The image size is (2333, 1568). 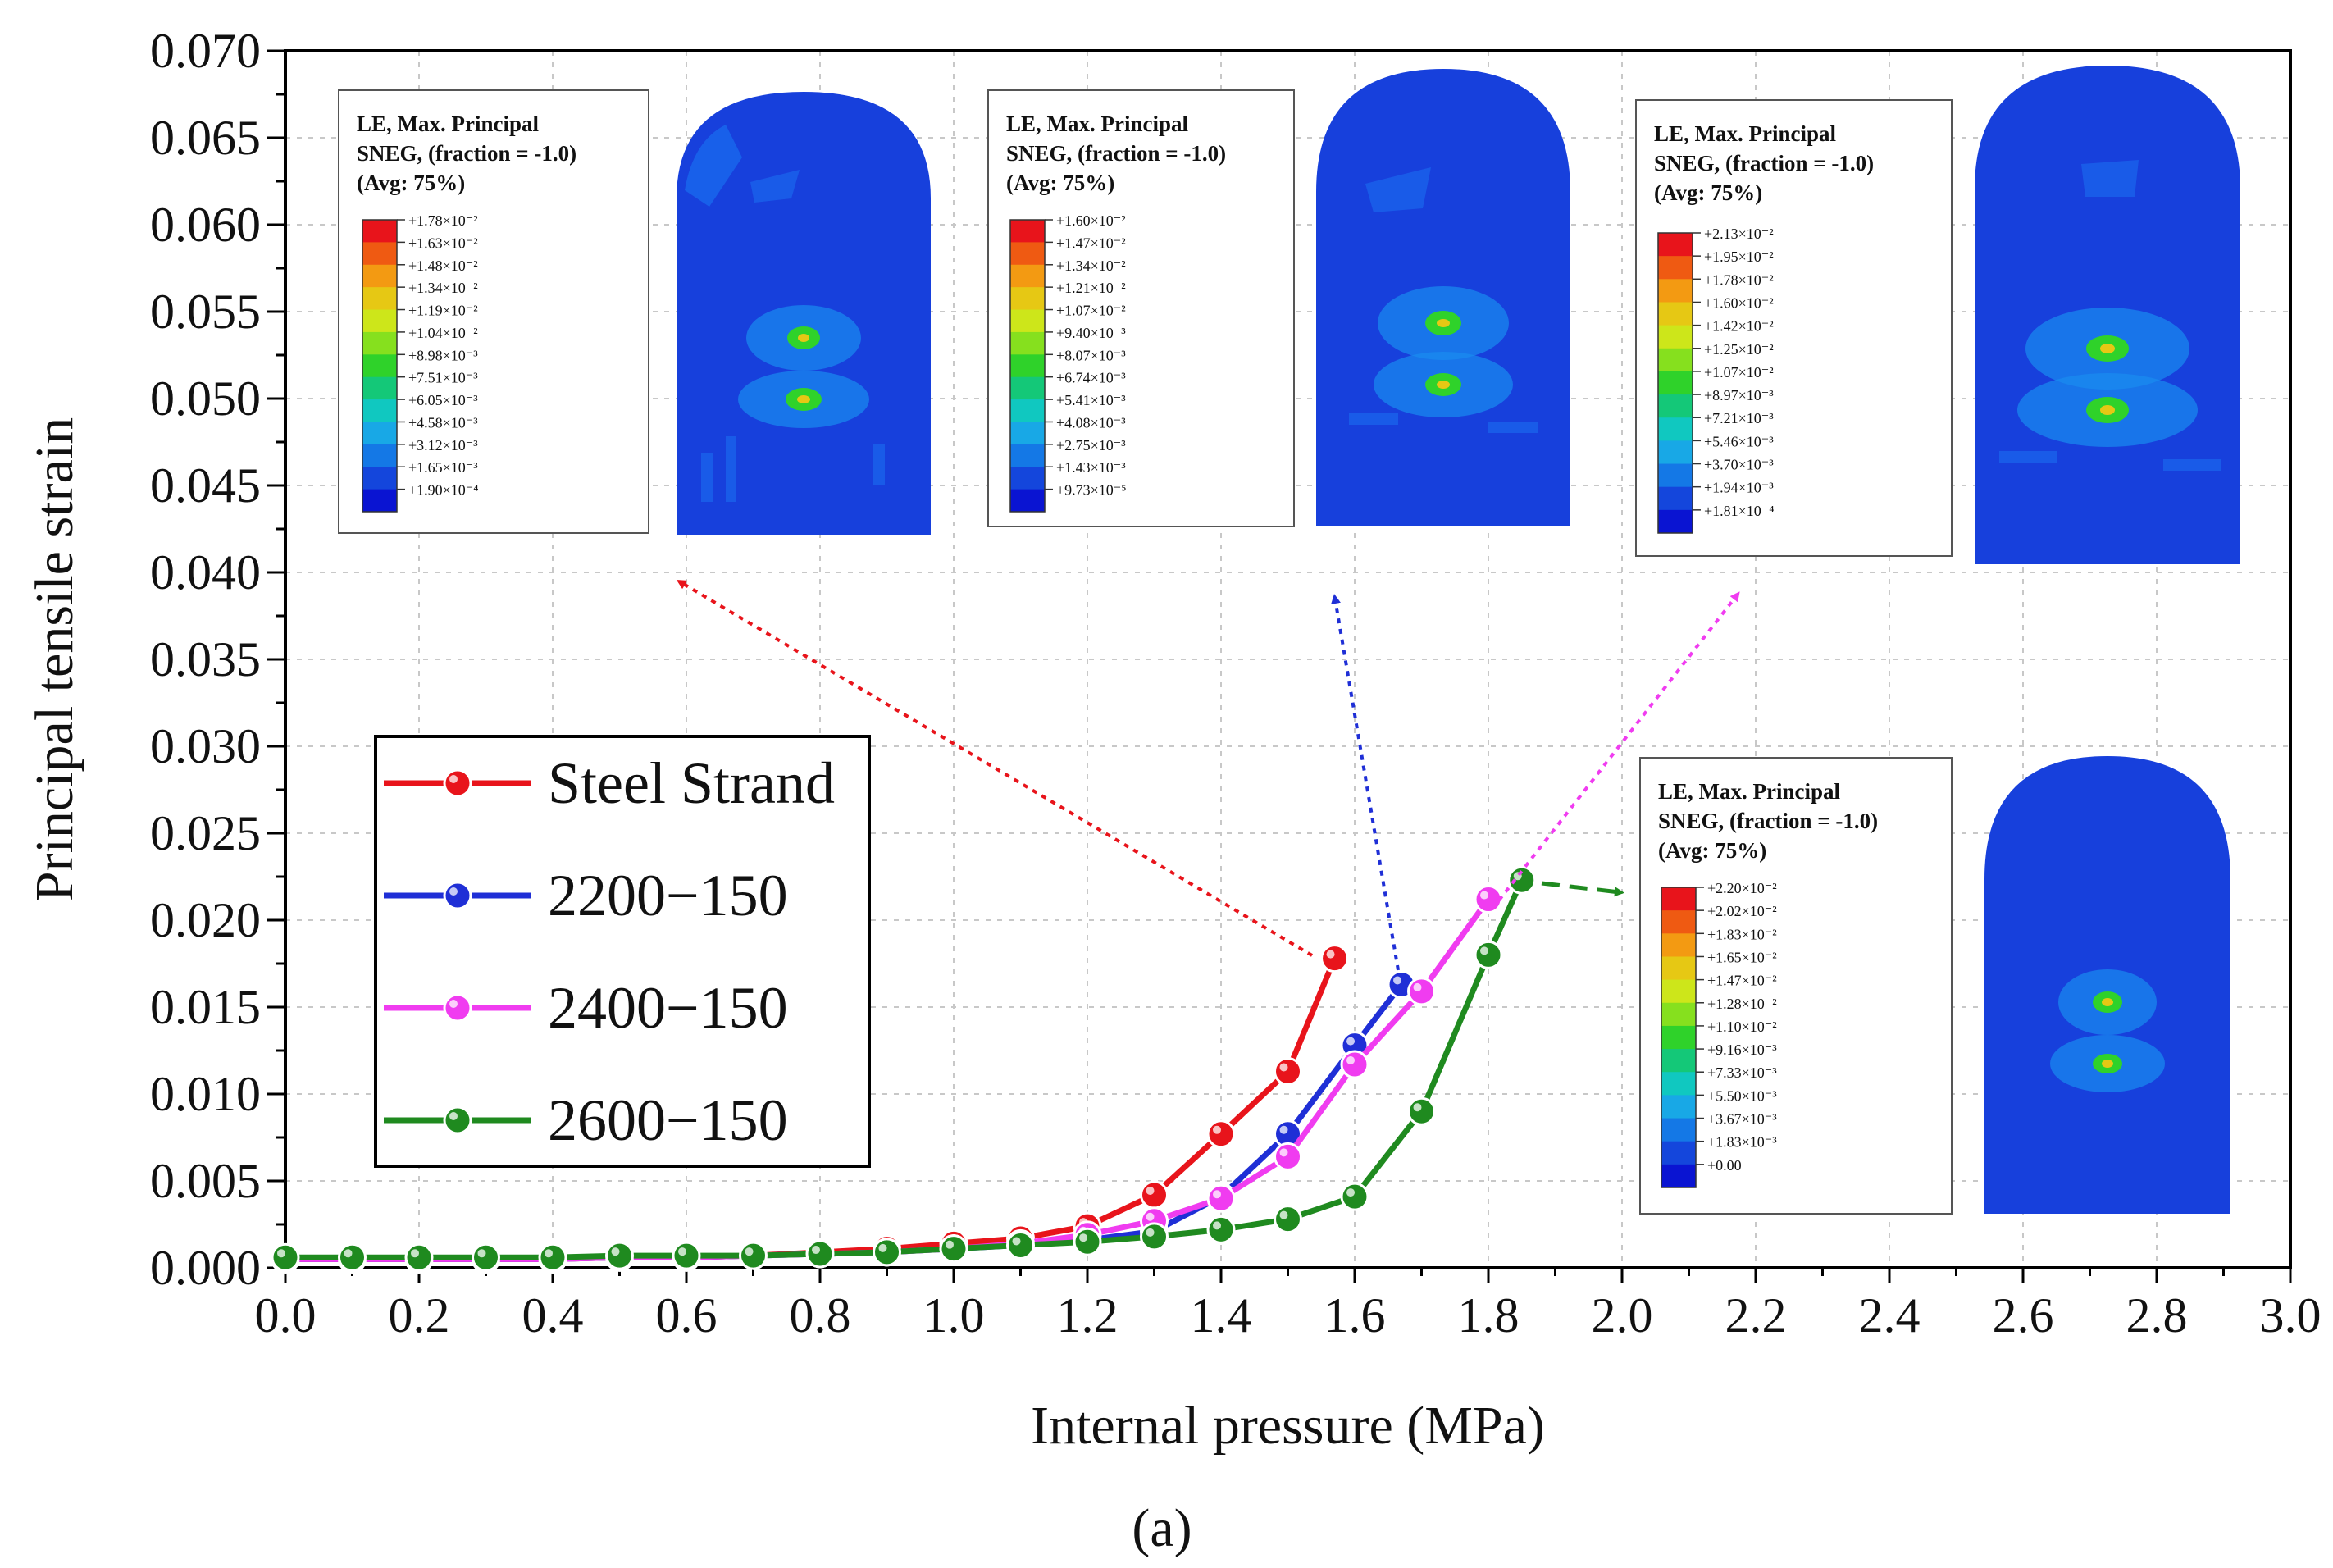 I want to click on x-tick-label: 2.2, so click(x=1756, y=1315).